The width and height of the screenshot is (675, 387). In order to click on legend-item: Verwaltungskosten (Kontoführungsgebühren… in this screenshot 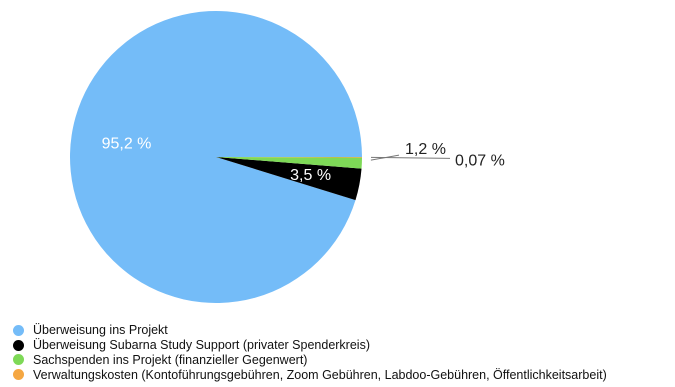, I will do `click(310, 374)`.